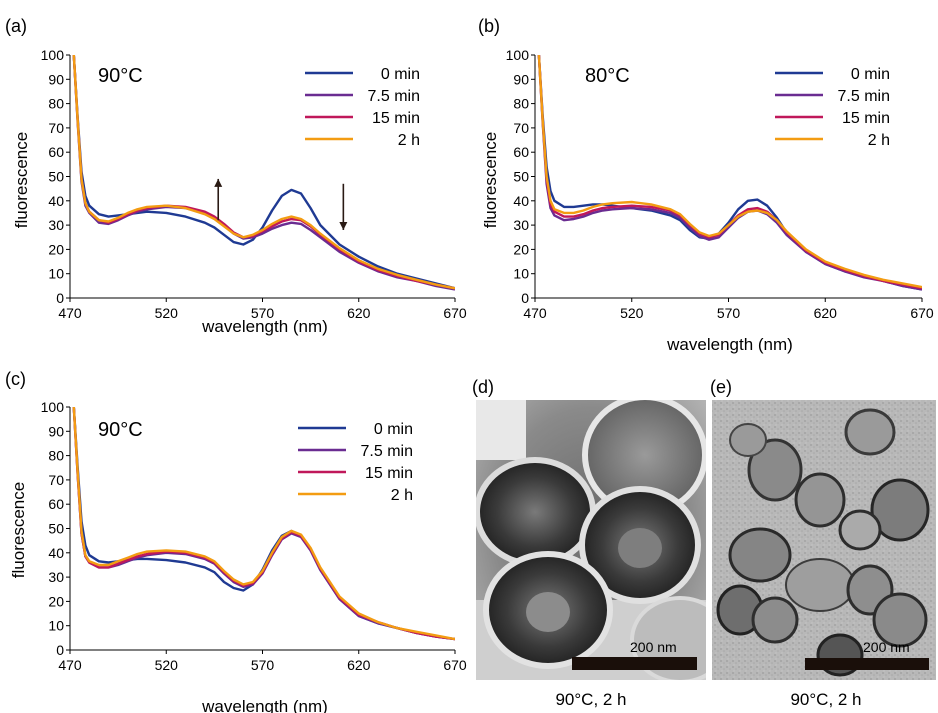  I want to click on scale-label-e: 200 nm, so click(886, 647).